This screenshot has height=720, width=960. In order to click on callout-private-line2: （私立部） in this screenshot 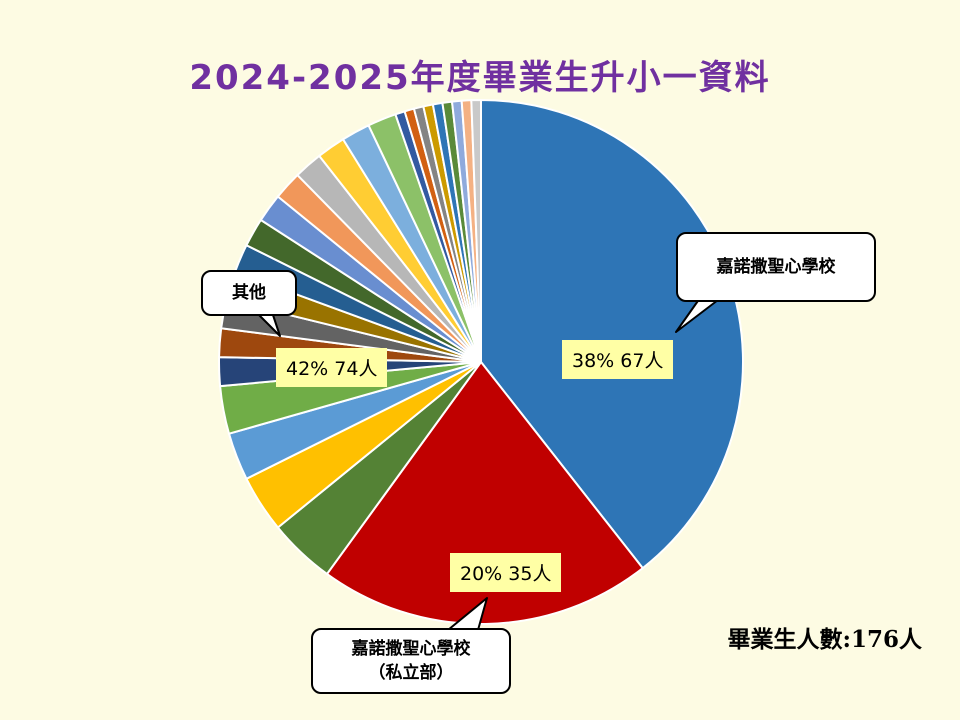, I will do `click(411, 673)`.